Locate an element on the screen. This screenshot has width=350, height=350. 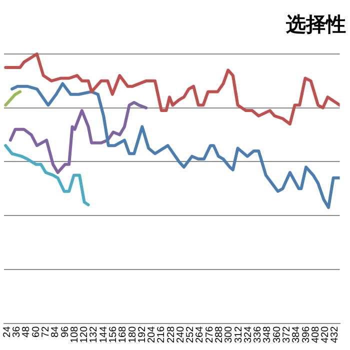
x-tick-label: 252 is located at coordinates (190, 335).